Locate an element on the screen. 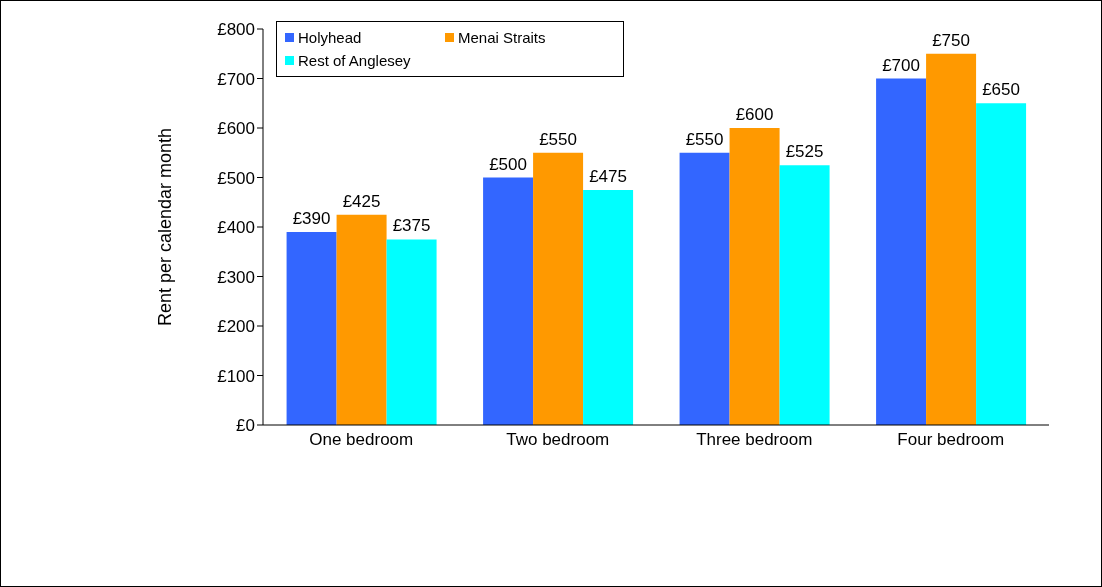  y-tick-label: £800 is located at coordinates (236, 30).